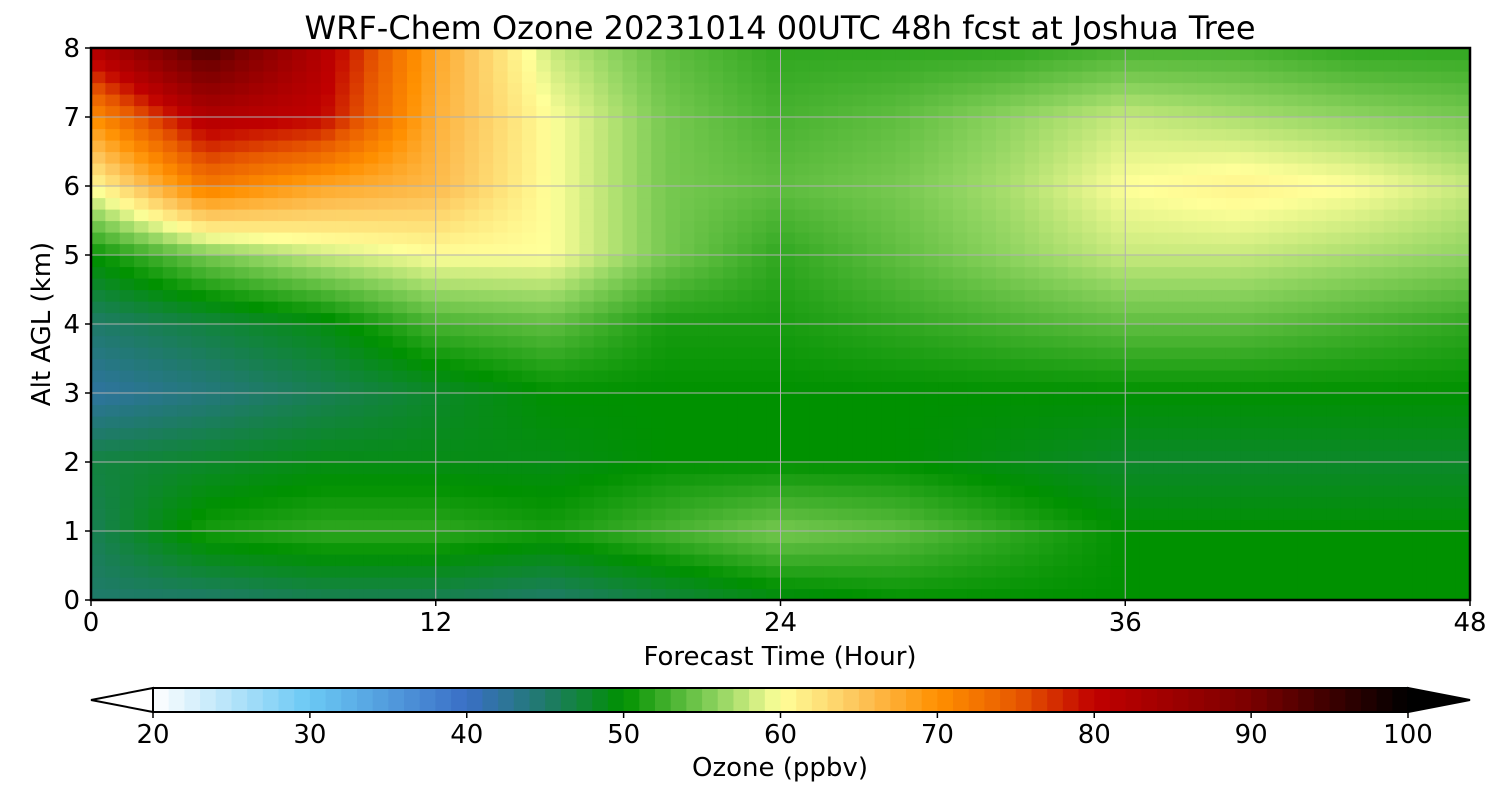 The width and height of the screenshot is (1500, 800). I want to click on colorbar-segment, so click(929, 700).